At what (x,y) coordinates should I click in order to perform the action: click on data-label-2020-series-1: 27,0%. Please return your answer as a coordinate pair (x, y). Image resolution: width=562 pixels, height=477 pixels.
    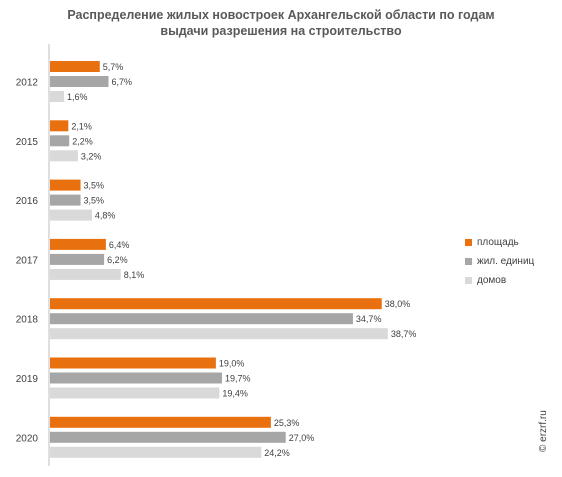
    Looking at the image, I should click on (302, 438).